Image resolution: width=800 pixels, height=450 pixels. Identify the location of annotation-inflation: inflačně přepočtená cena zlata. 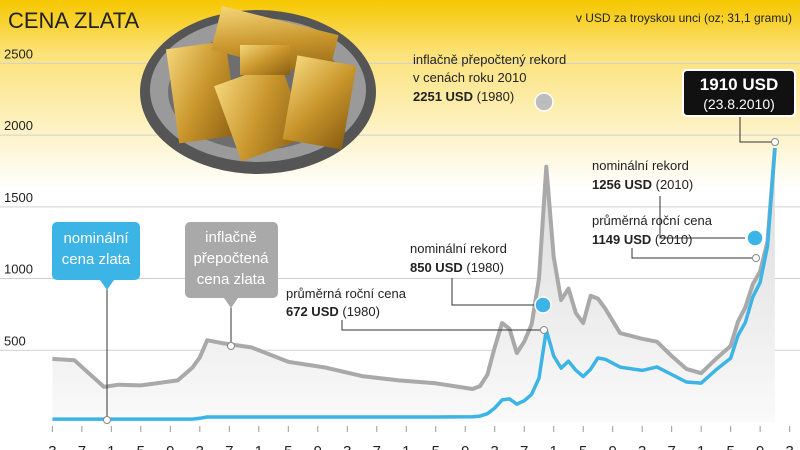
(231, 286).